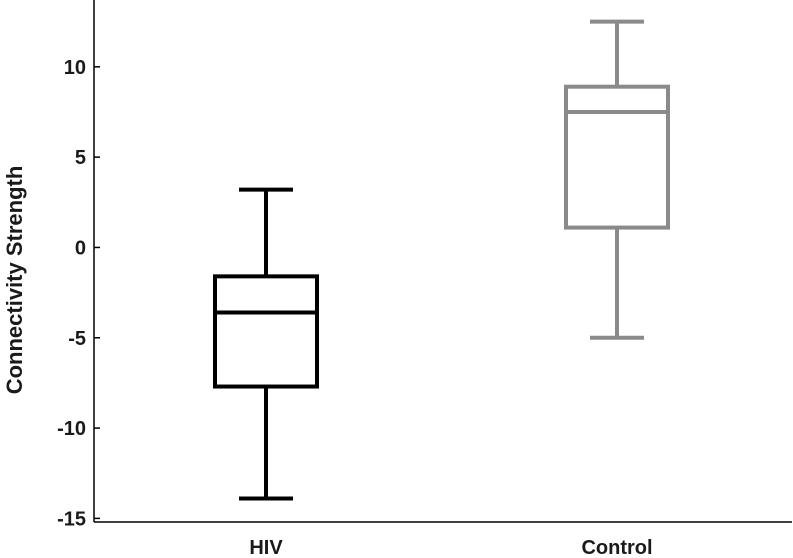  I want to click on y-tick-label: 10, so click(75, 68).